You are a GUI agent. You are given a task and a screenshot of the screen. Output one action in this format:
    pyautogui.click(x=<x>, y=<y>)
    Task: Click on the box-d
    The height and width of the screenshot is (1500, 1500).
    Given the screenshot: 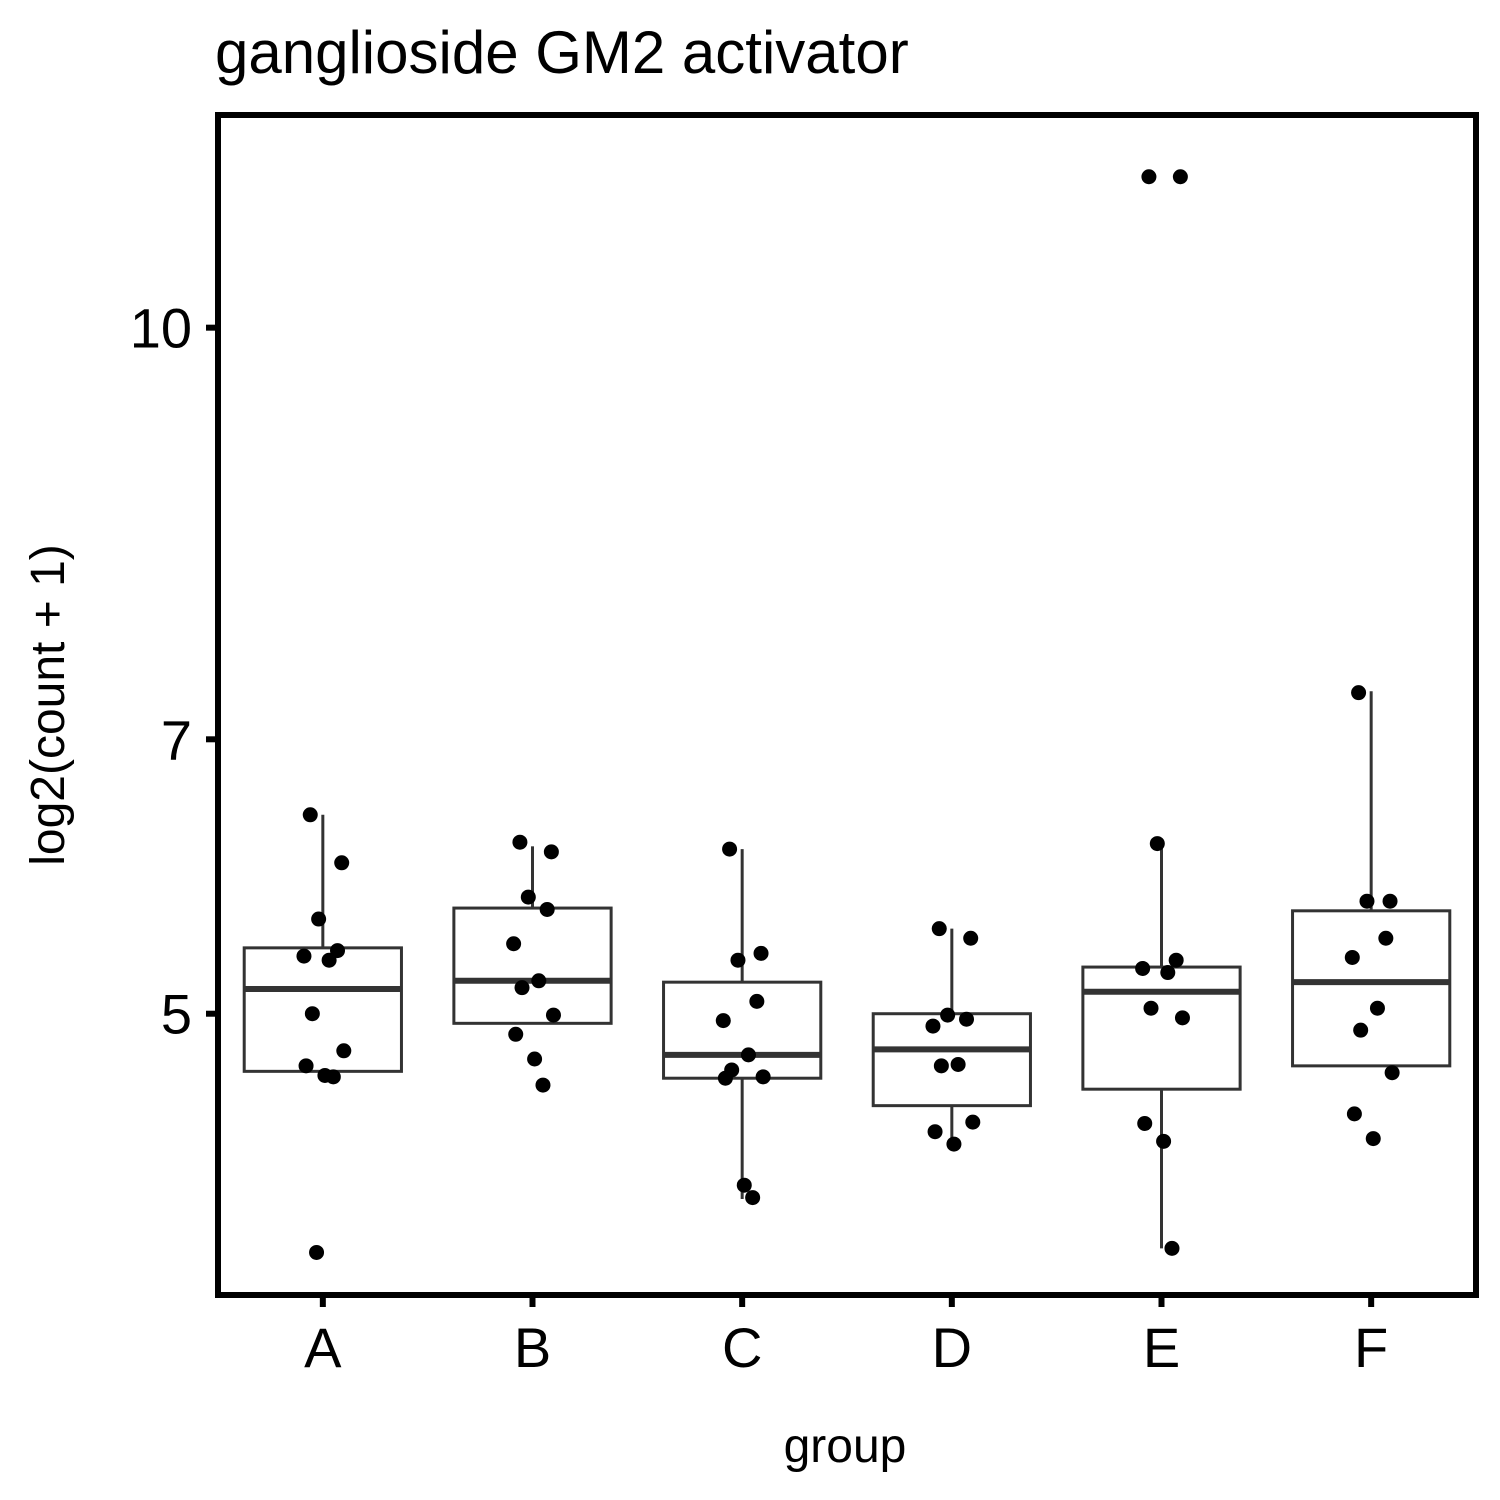 What is the action you would take?
    pyautogui.click(x=951, y=1035)
    